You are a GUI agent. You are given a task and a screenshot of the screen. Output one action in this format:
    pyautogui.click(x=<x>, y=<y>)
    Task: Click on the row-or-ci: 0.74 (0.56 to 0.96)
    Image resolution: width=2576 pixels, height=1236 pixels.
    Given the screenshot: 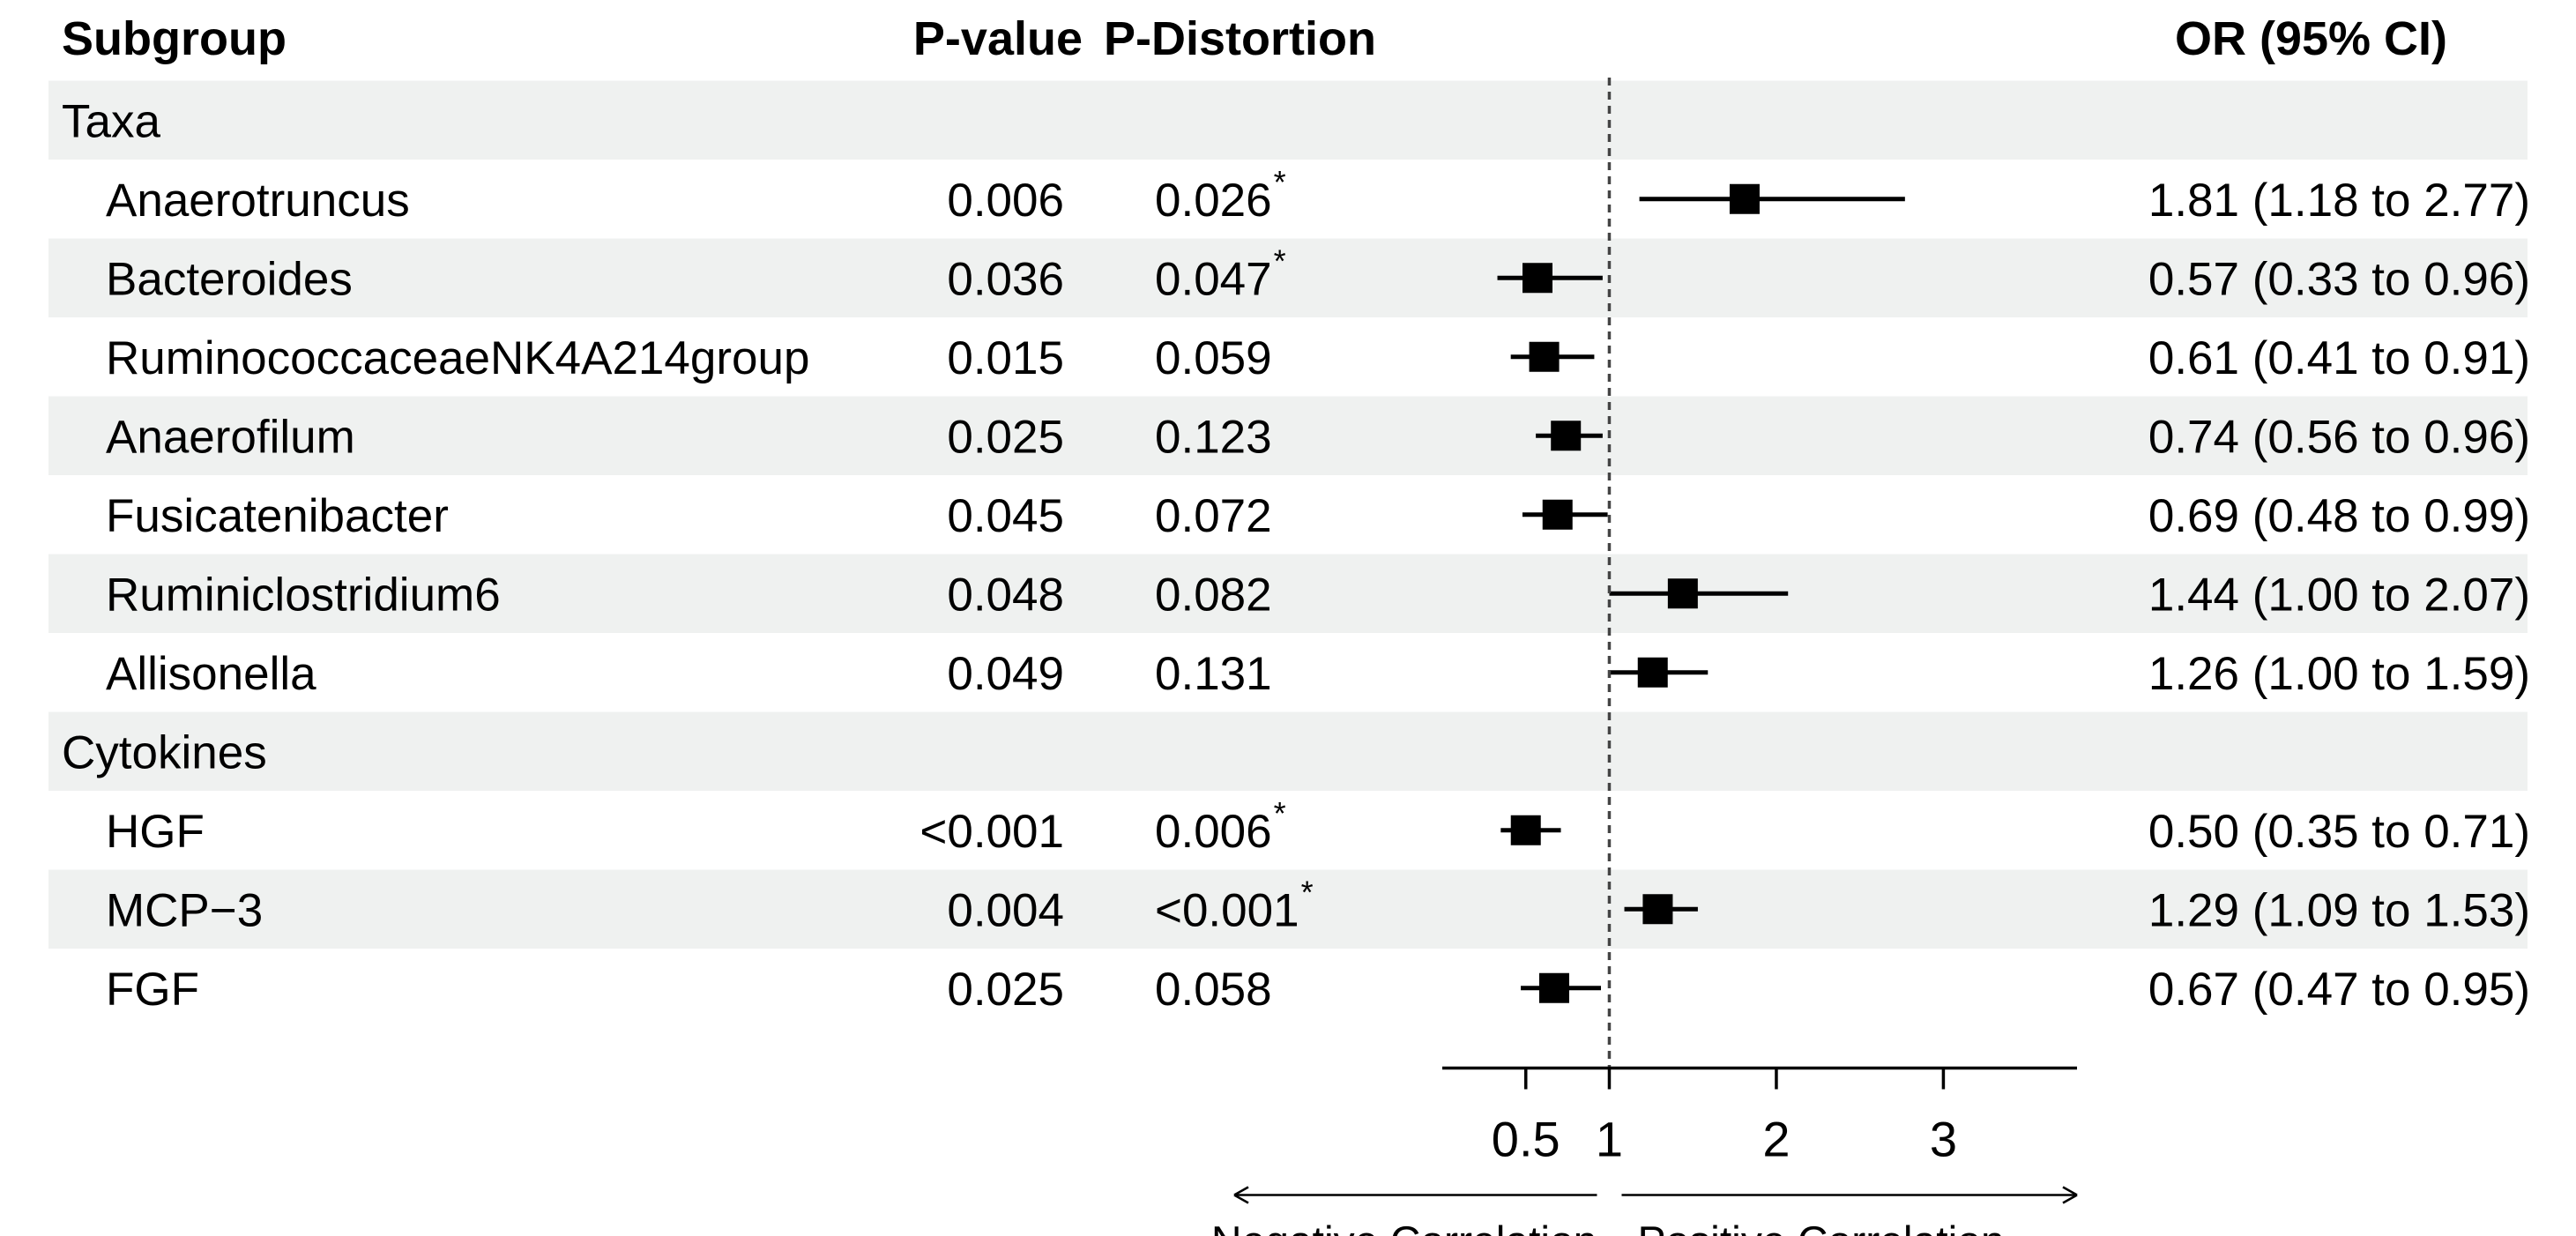 What is the action you would take?
    pyautogui.click(x=2339, y=437)
    